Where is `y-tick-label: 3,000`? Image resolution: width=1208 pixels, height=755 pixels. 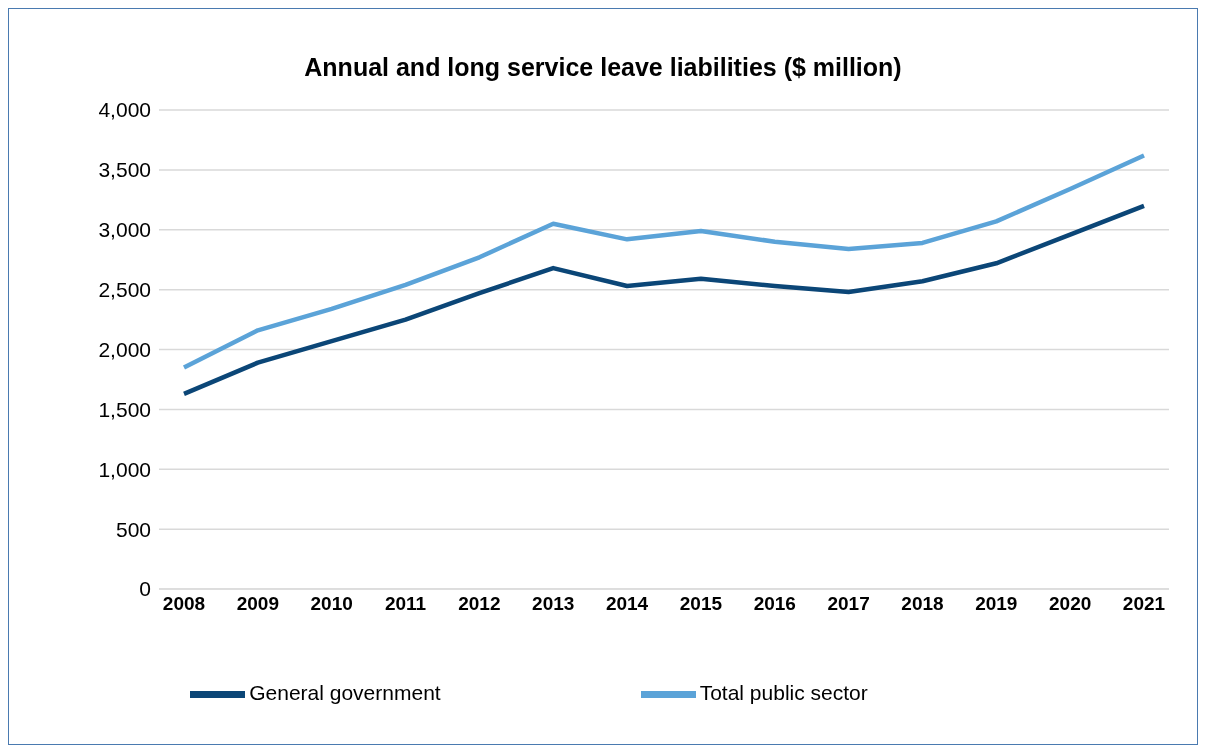
y-tick-label: 3,000 is located at coordinates (124, 230).